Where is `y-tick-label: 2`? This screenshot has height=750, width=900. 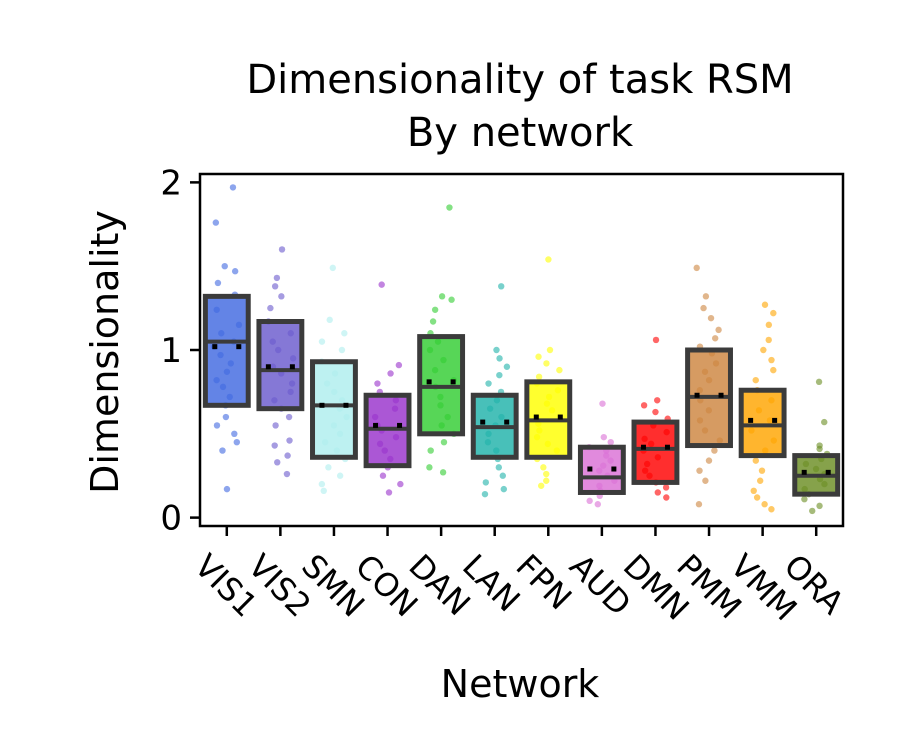
y-tick-label: 2 is located at coordinates (171, 183).